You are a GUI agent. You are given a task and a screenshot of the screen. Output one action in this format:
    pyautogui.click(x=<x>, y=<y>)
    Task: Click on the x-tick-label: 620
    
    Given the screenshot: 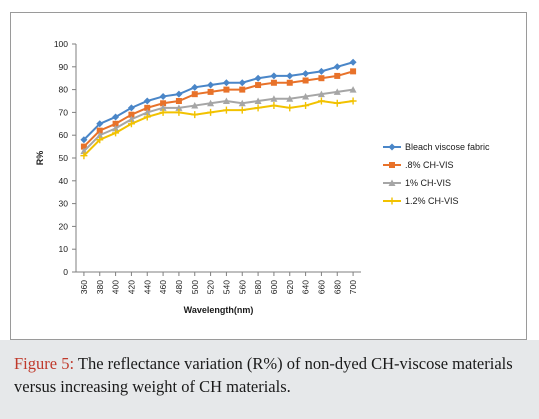 What is the action you would take?
    pyautogui.click(x=290, y=287)
    